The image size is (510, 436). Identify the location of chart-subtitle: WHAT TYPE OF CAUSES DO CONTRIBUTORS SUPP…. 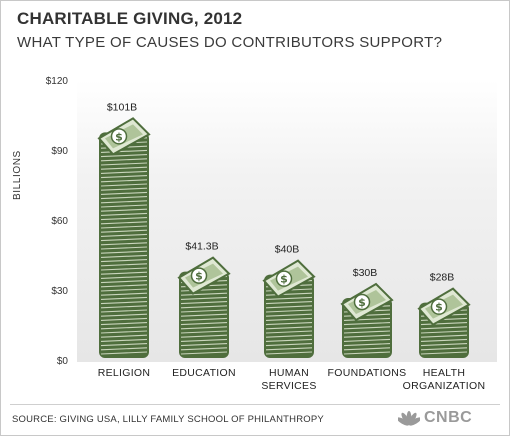
(230, 42).